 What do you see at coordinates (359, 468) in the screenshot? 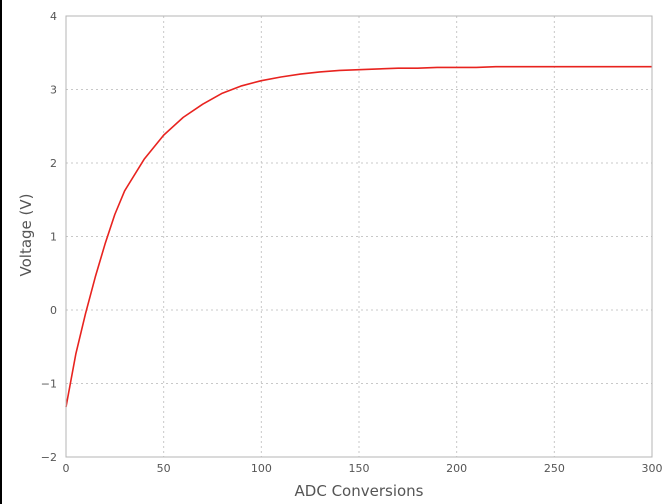
I see `x-tick-label: 150` at bounding box center [359, 468].